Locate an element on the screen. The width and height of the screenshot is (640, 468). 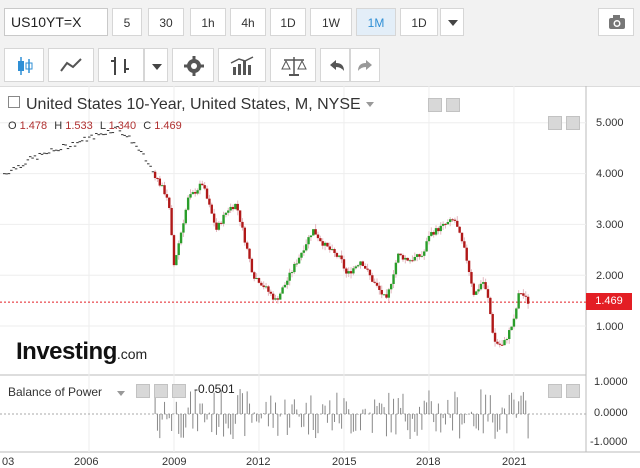
indicator-name: Balance of Power is located at coordinates (55, 392).